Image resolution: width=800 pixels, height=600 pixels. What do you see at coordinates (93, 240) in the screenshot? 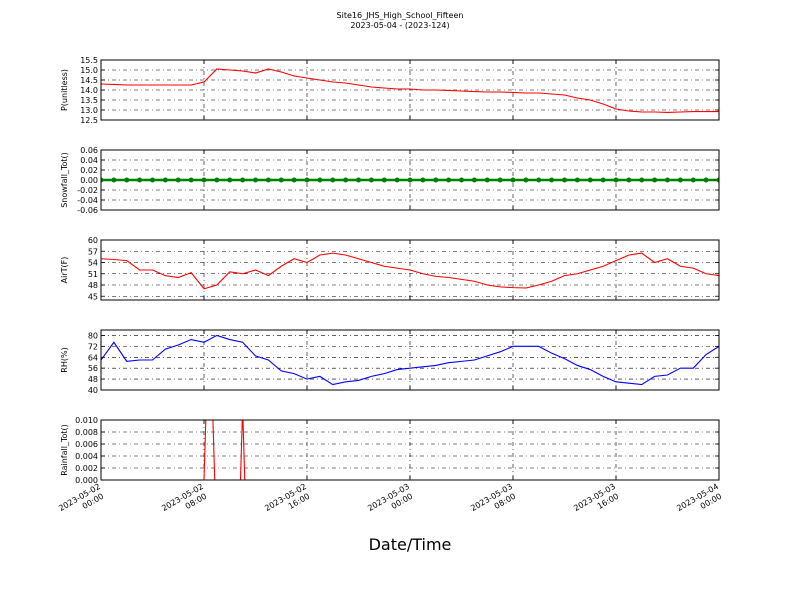
I see `y-tick-label: 60` at bounding box center [93, 240].